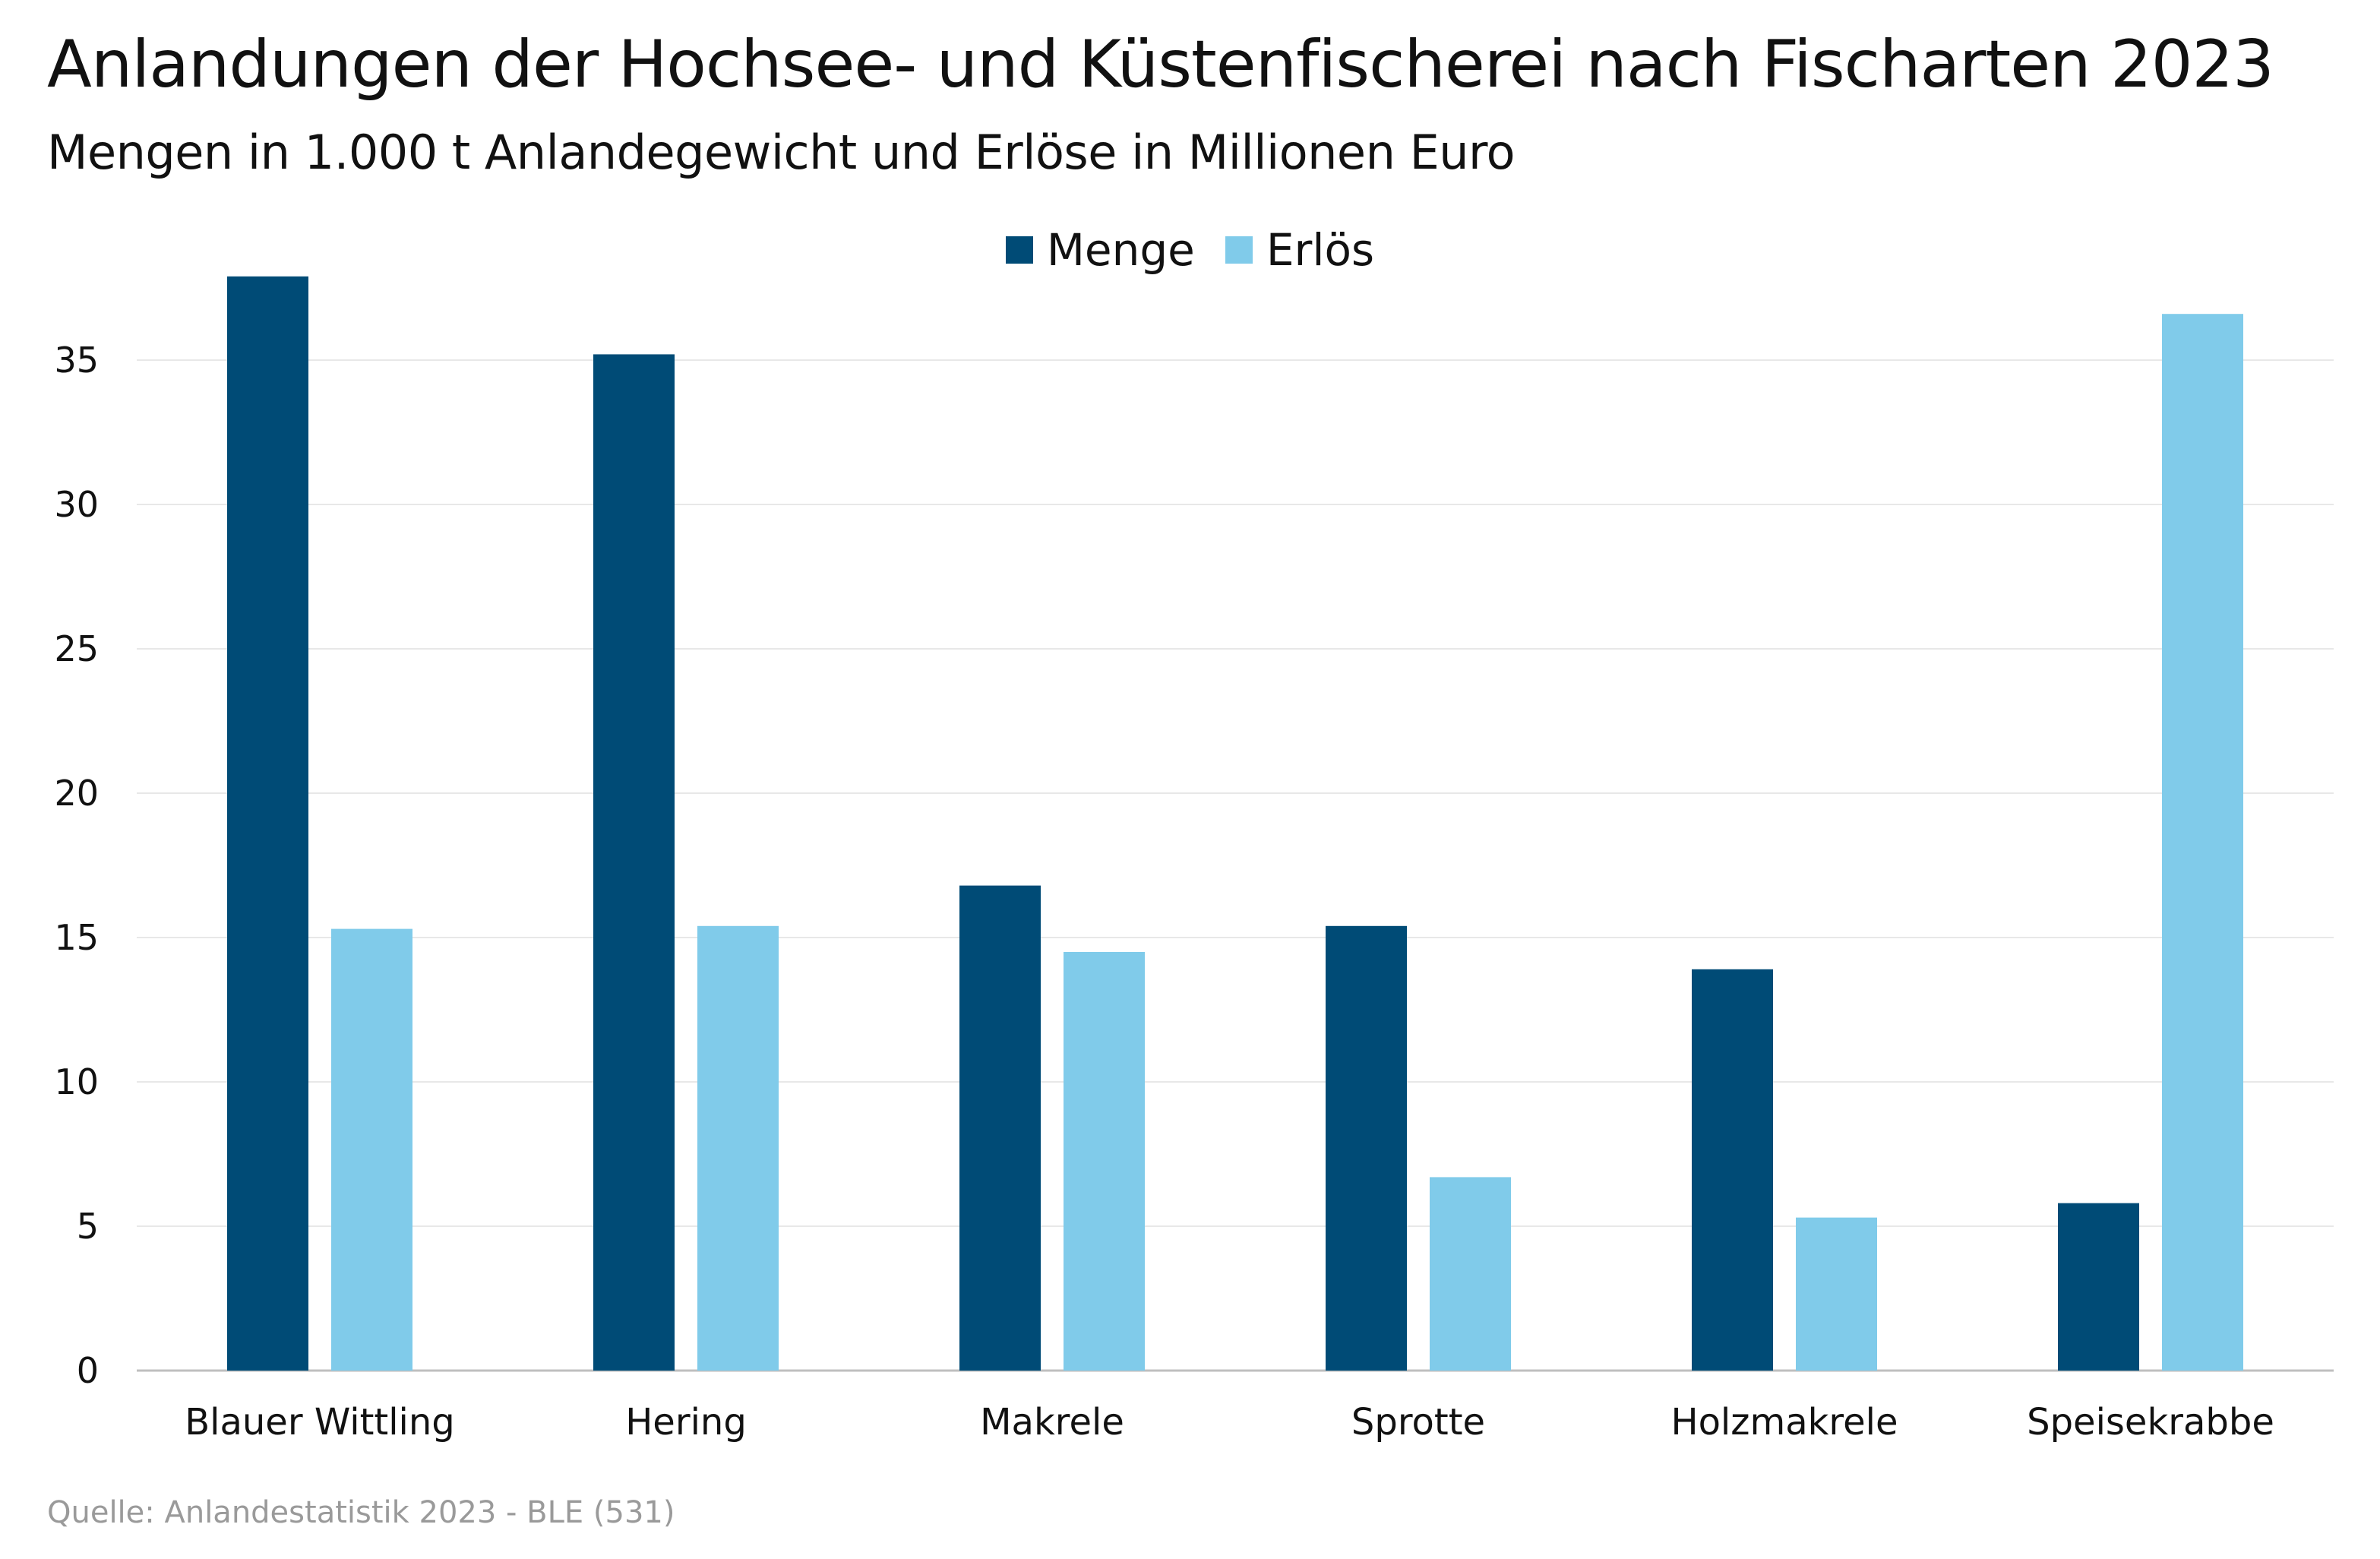  What do you see at coordinates (88, 1370) in the screenshot?
I see `y-tick-label: 0` at bounding box center [88, 1370].